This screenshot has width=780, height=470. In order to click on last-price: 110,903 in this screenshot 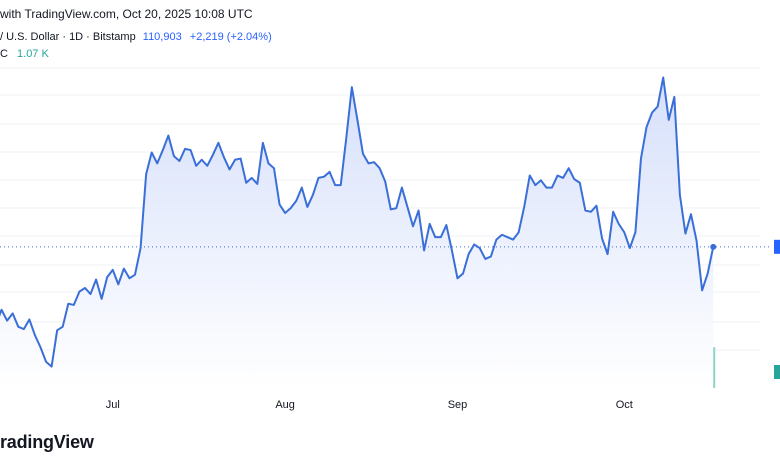, I will do `click(162, 37)`.